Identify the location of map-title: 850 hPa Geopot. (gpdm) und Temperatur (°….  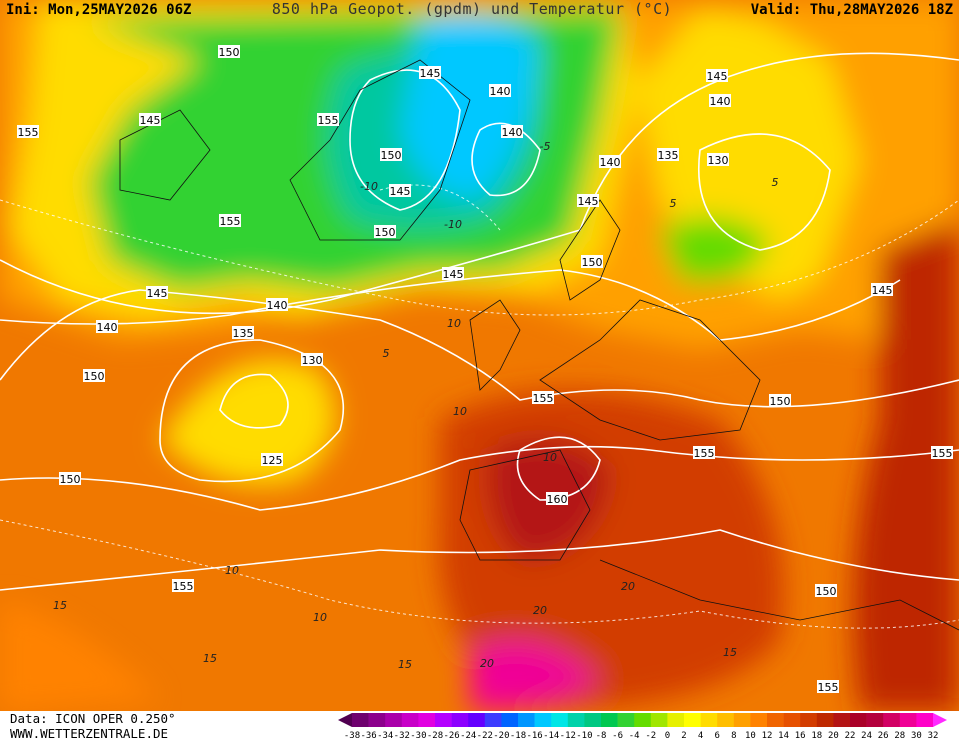
(472, 9).